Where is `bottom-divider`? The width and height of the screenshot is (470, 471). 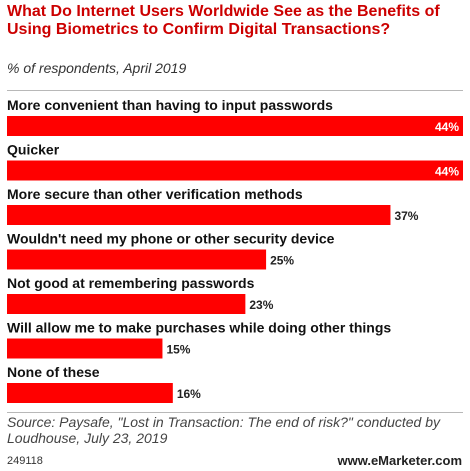 bottom-divider is located at coordinates (235, 412).